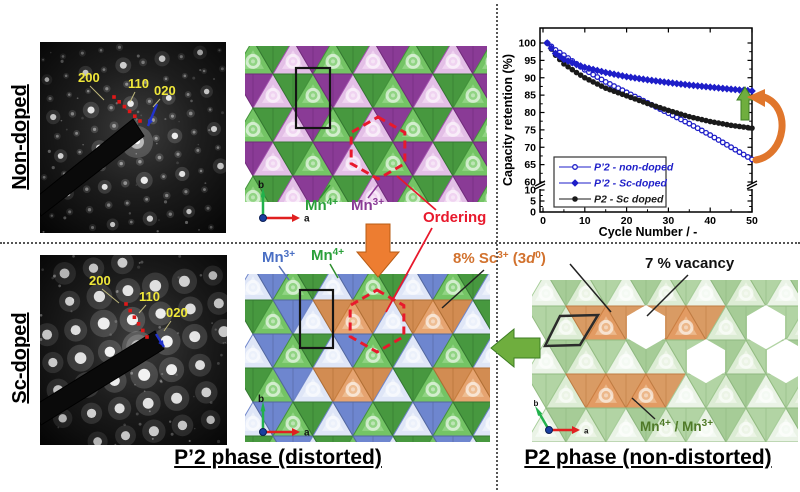 Image resolution: width=800 pixels, height=492 pixels. Describe the element at coordinates (669, 221) in the screenshot. I see `svg-text: 30` at that location.